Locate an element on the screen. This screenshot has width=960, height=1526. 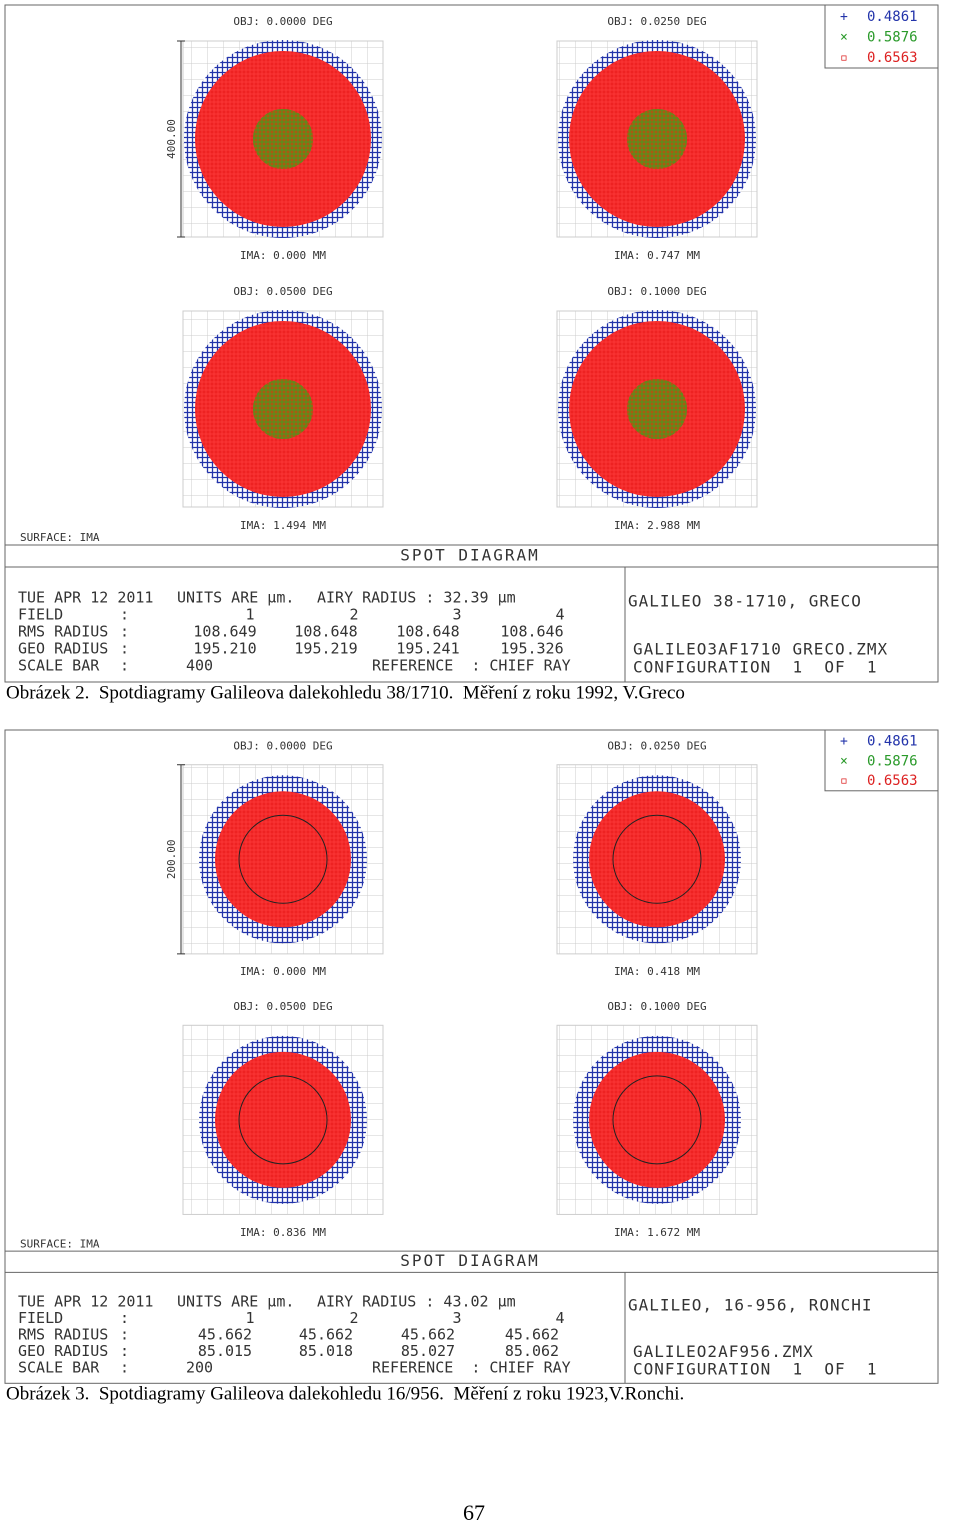
airy-radius: AIRY RADIUS : 43.02 µm is located at coordinates (416, 1302).